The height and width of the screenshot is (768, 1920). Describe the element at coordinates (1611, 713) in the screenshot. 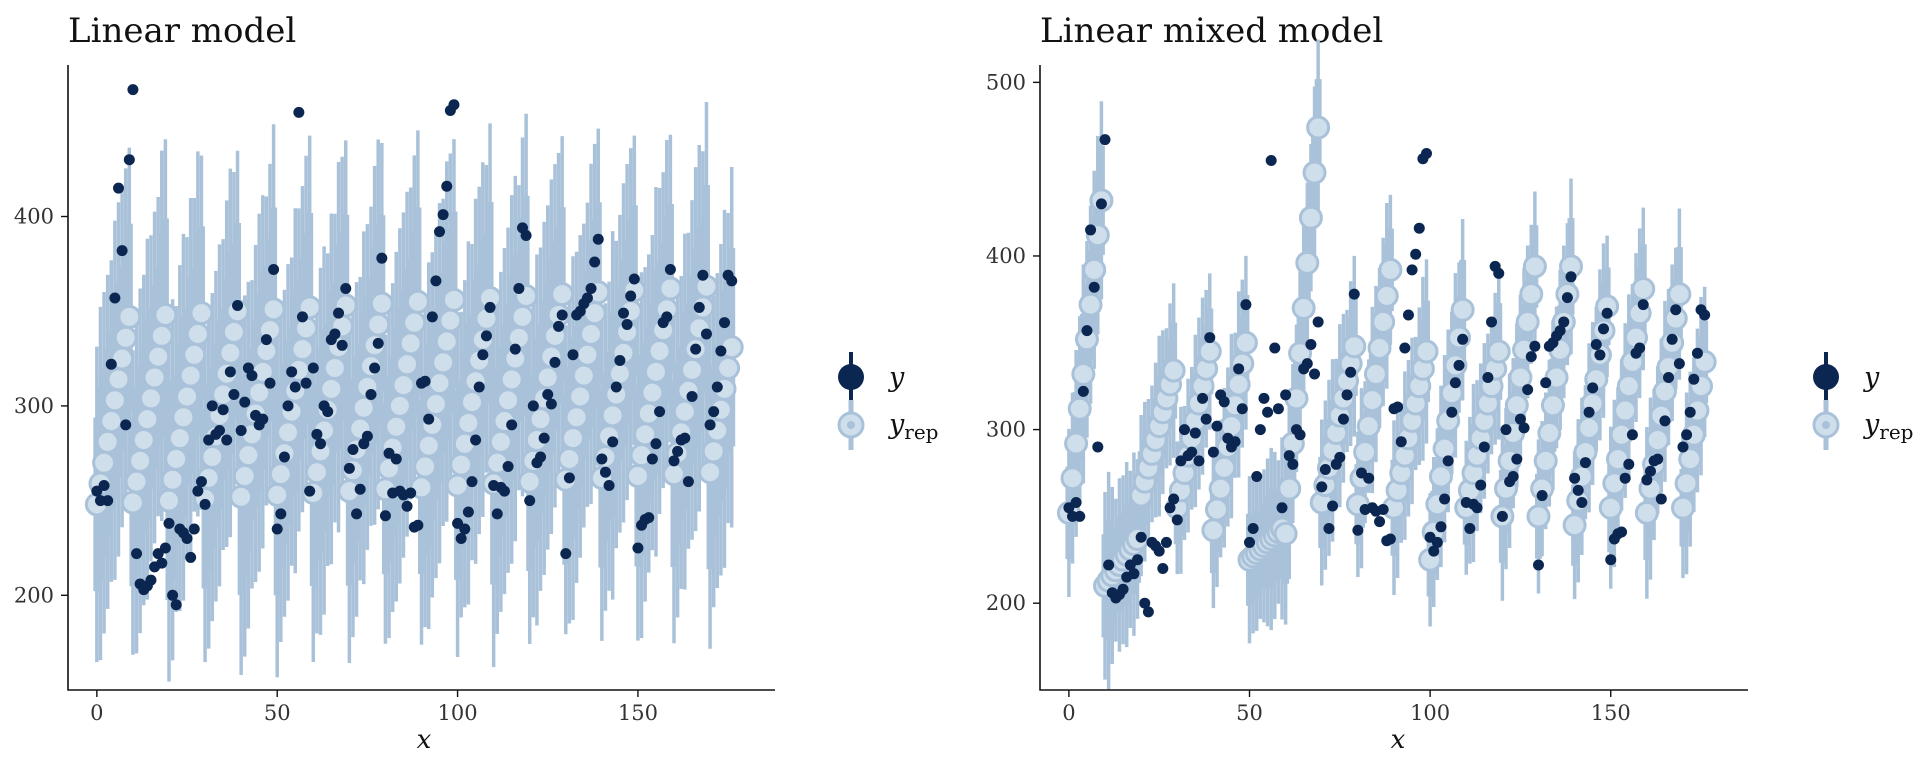

I see `x-tick-label: 150` at that location.